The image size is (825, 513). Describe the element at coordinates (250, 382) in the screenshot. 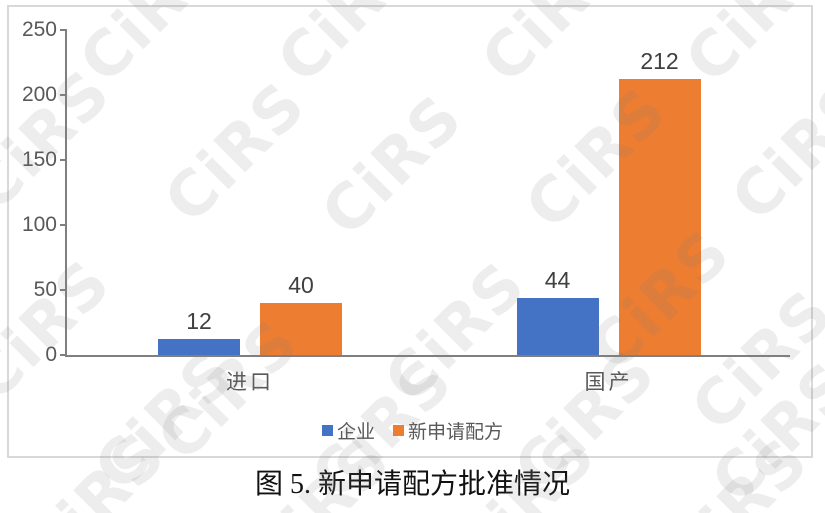

I see `x-category-label: 进口` at that location.